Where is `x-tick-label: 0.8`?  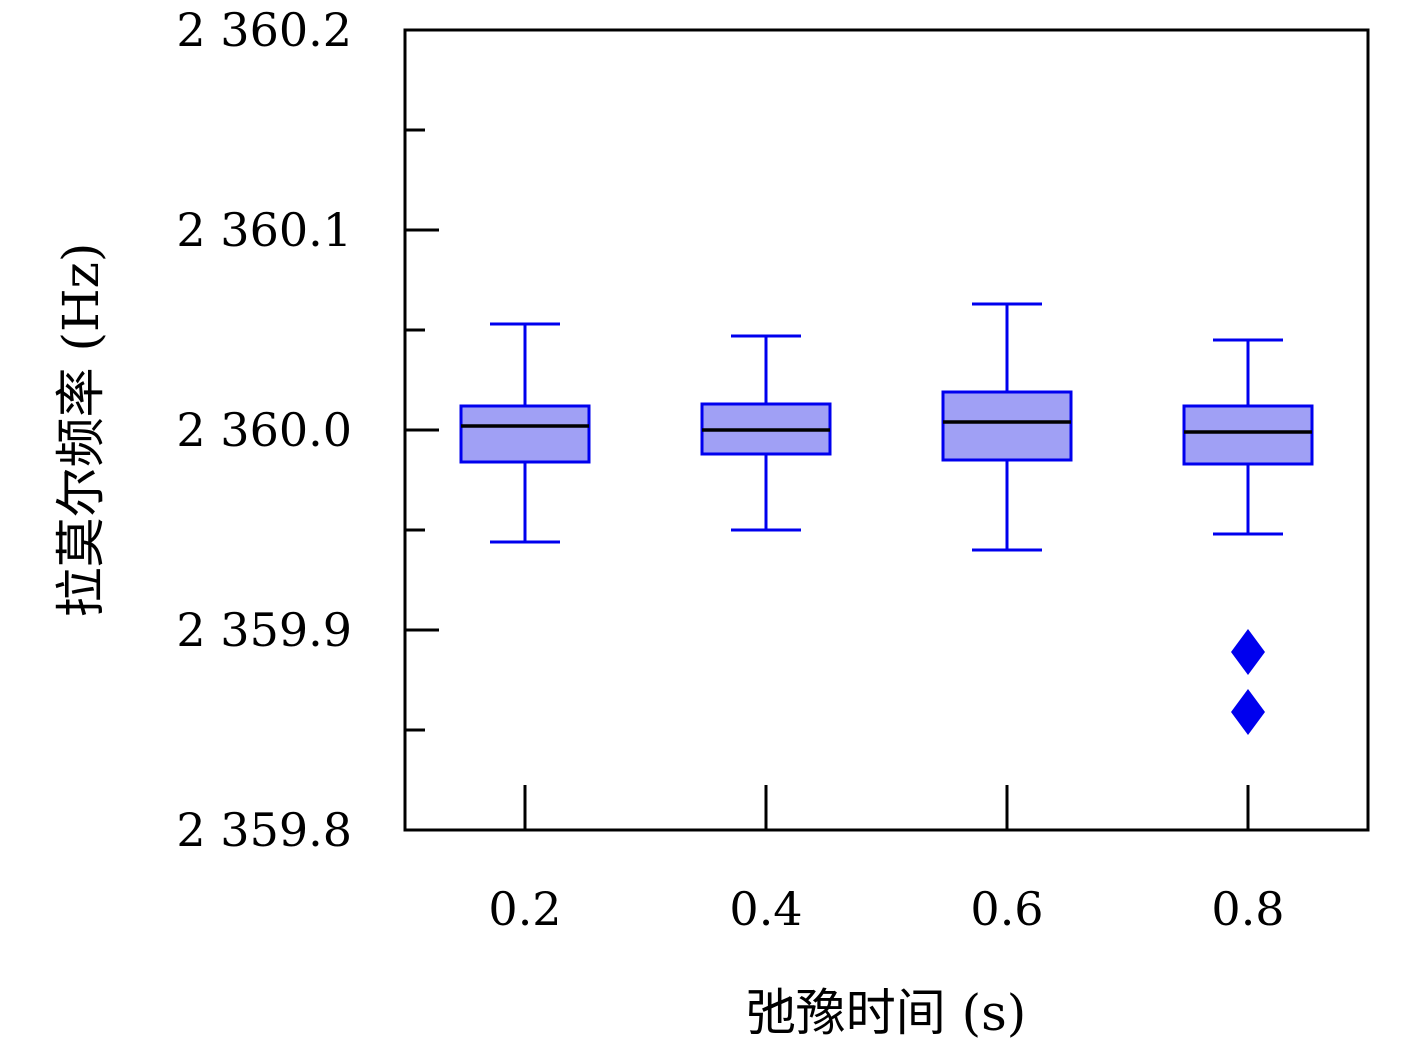 x-tick-label: 0.8 is located at coordinates (1247, 909).